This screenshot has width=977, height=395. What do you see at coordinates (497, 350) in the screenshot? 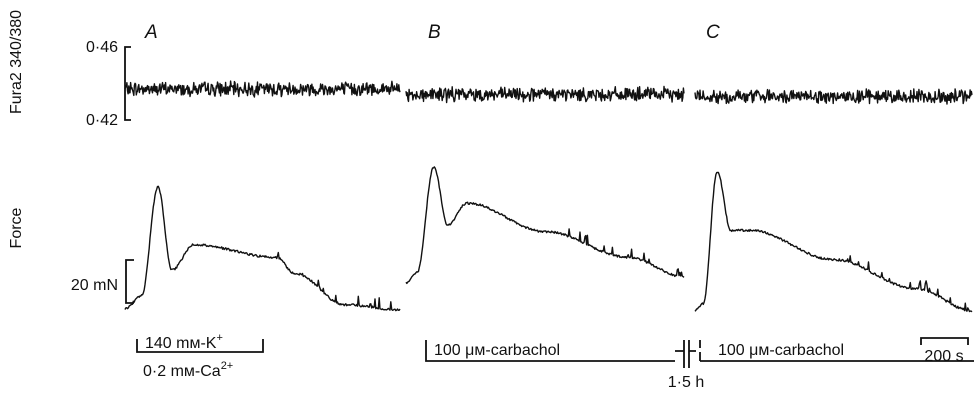
I see `stimulus-label-b: 100 μм-carbachol` at bounding box center [497, 350].